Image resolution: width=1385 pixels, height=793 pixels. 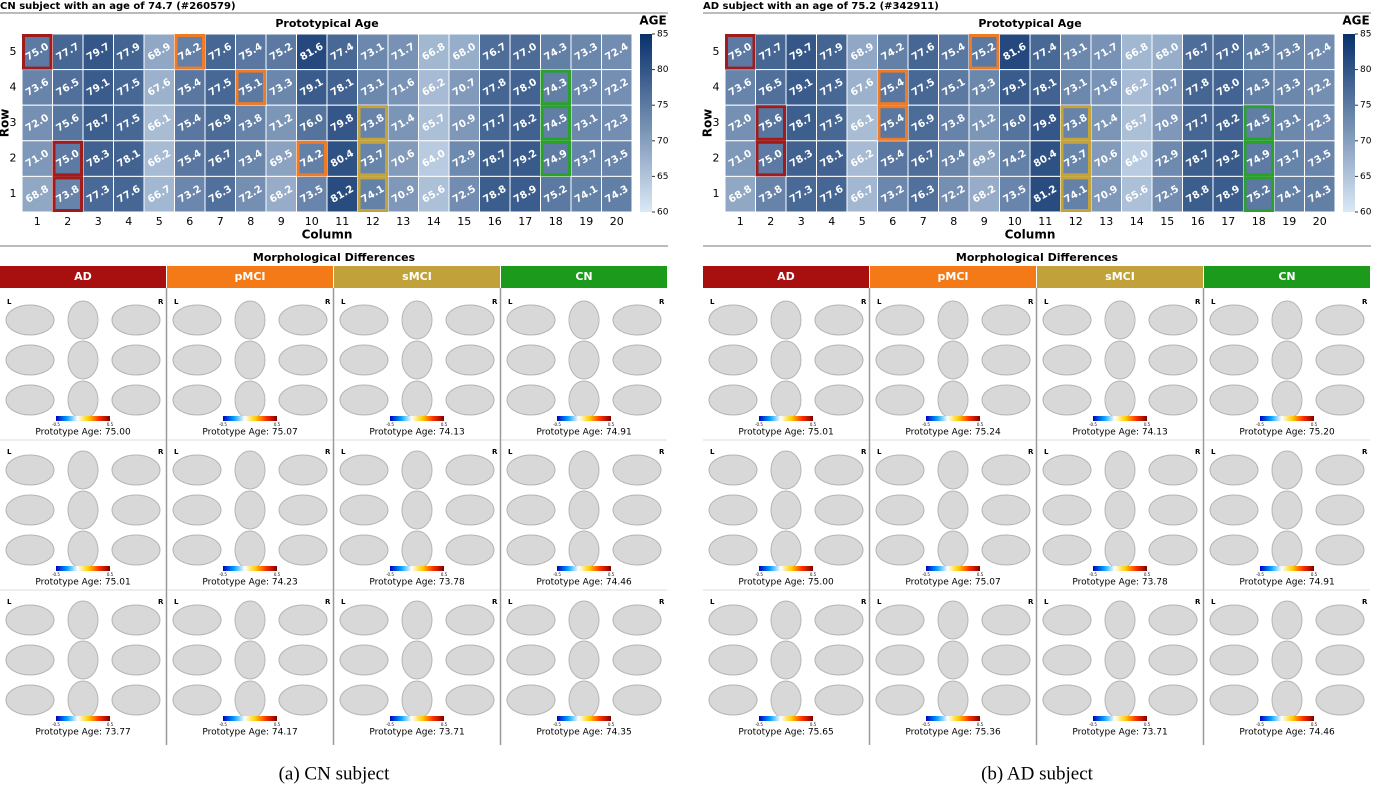 I want to click on scale-label: -0.5, so click(x=926, y=724).